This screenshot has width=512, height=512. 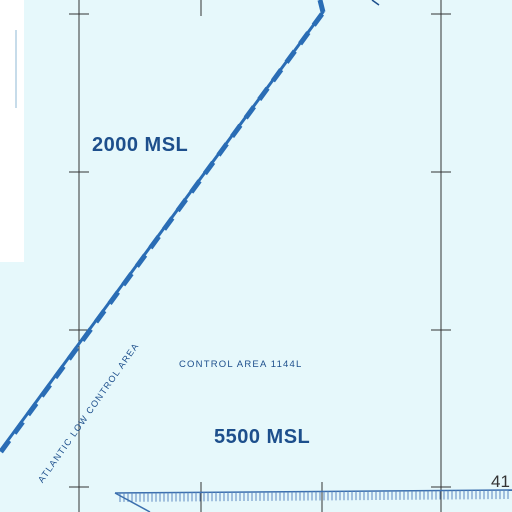 What do you see at coordinates (375, 3) in the screenshot?
I see `label-fragment` at bounding box center [375, 3].